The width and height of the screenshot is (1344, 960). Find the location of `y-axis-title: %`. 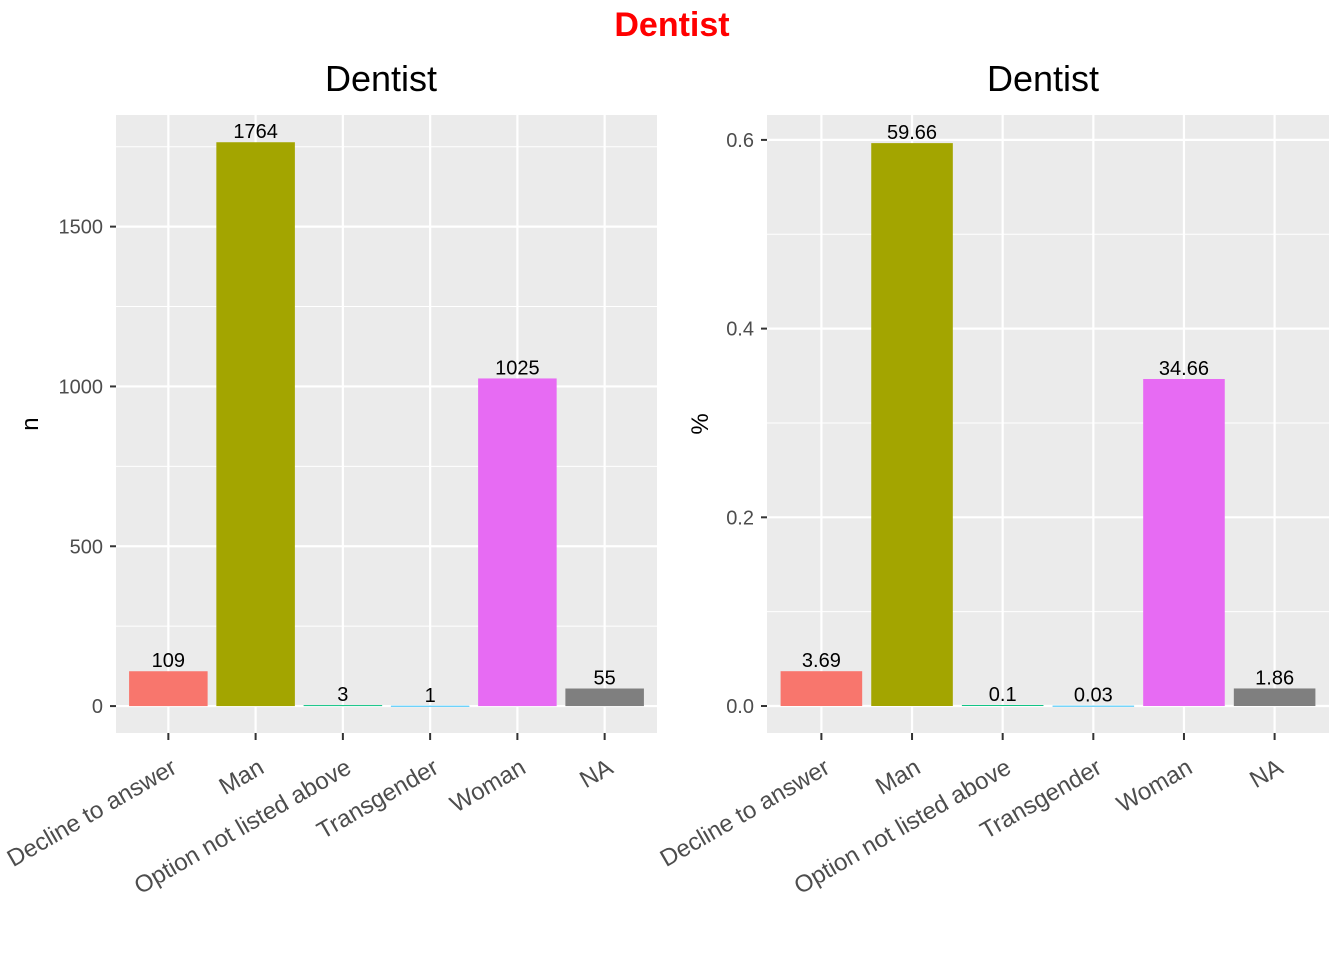

y-axis-title: % is located at coordinates (700, 423).